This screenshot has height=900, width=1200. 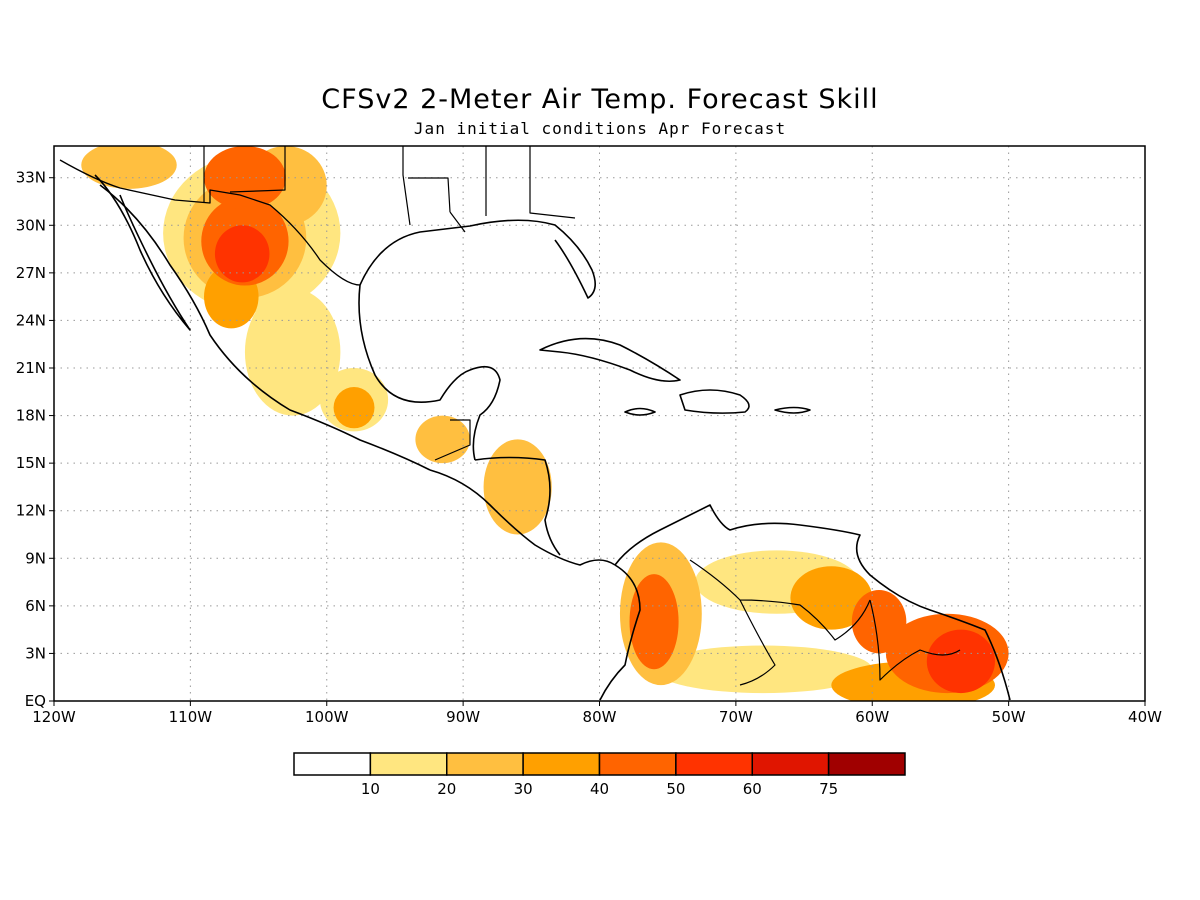 I want to click on skill-region-colombia, so click(x=654, y=622).